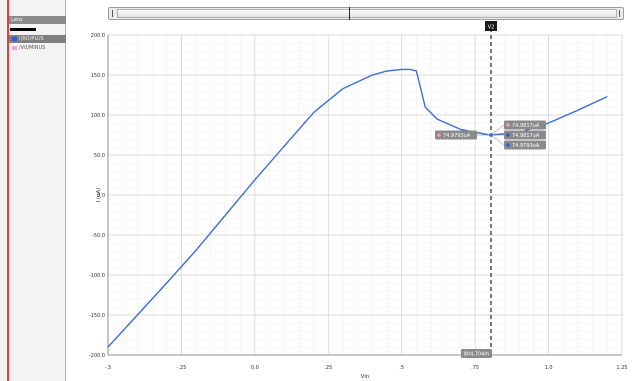  I want to click on sidebar: Lens I(RD/PLUS /V0/MINUS, so click(33, 190).